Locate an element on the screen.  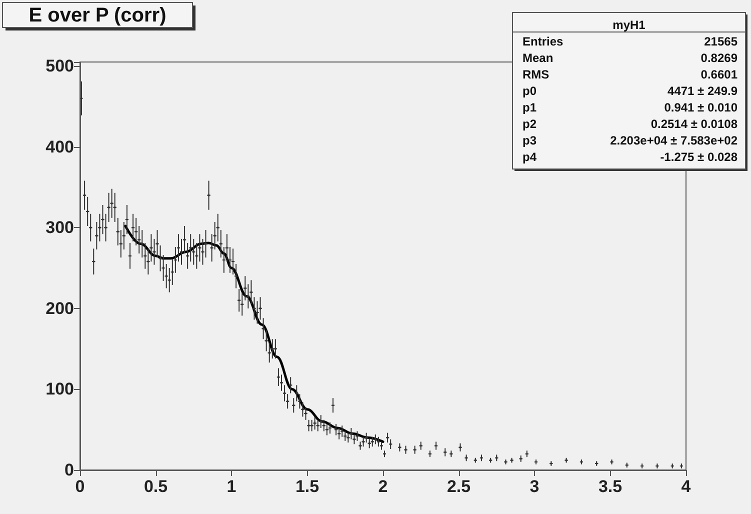
x-tick-label: 2.5 is located at coordinates (458, 486).